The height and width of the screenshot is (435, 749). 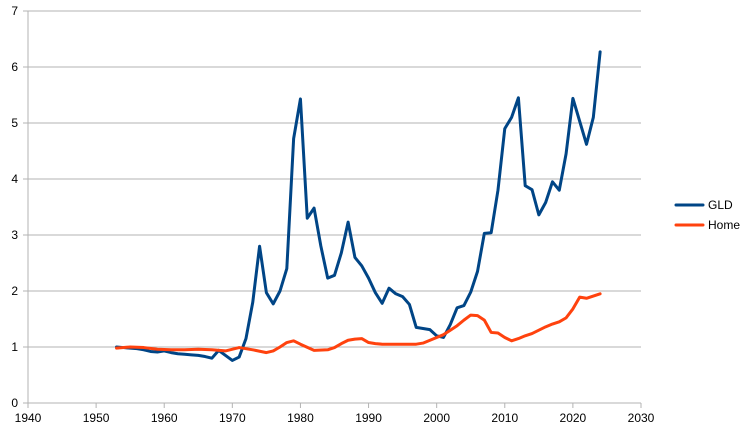 I want to click on x-tick-labels: 1940 1950 1960 1970 1980 1990 2000 2010 2020 2030, so click(x=335, y=418).